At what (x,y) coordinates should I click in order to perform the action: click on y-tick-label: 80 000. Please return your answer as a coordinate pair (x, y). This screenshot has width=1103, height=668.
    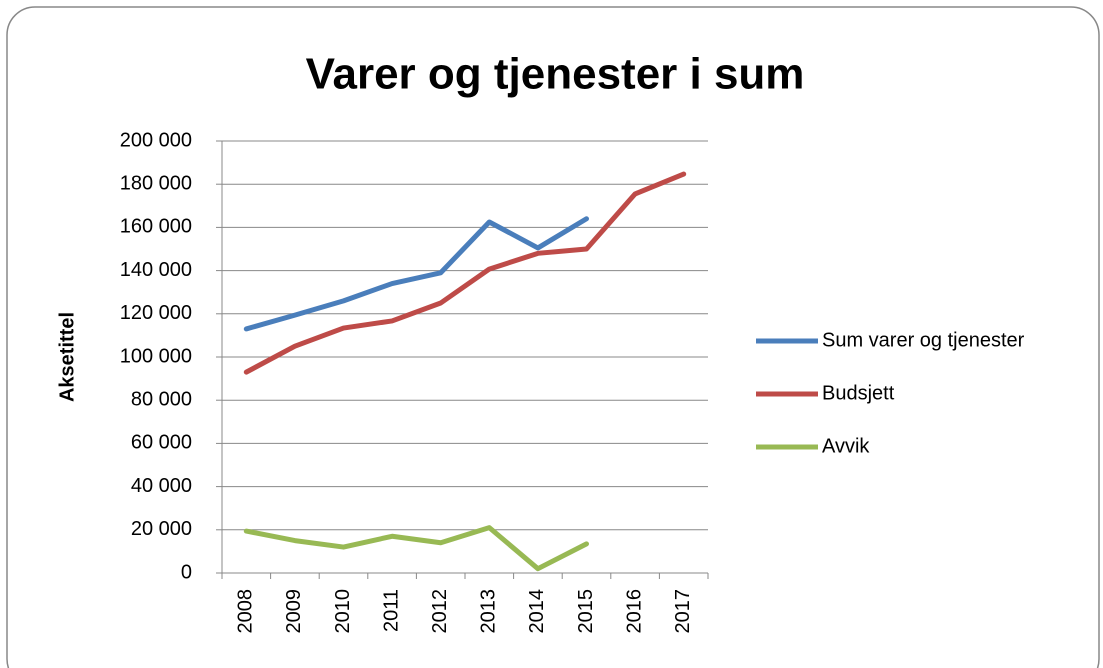
    Looking at the image, I should click on (161, 399).